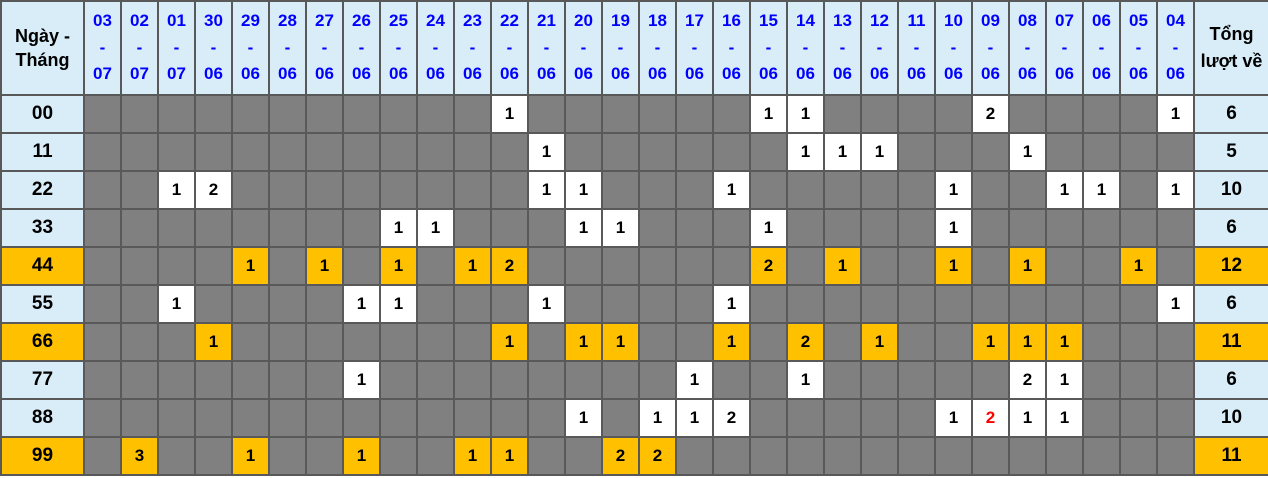 The width and height of the screenshot is (1268, 478). What do you see at coordinates (1101, 48) in the screenshot?
I see `column-header-date: 06-06` at bounding box center [1101, 48].